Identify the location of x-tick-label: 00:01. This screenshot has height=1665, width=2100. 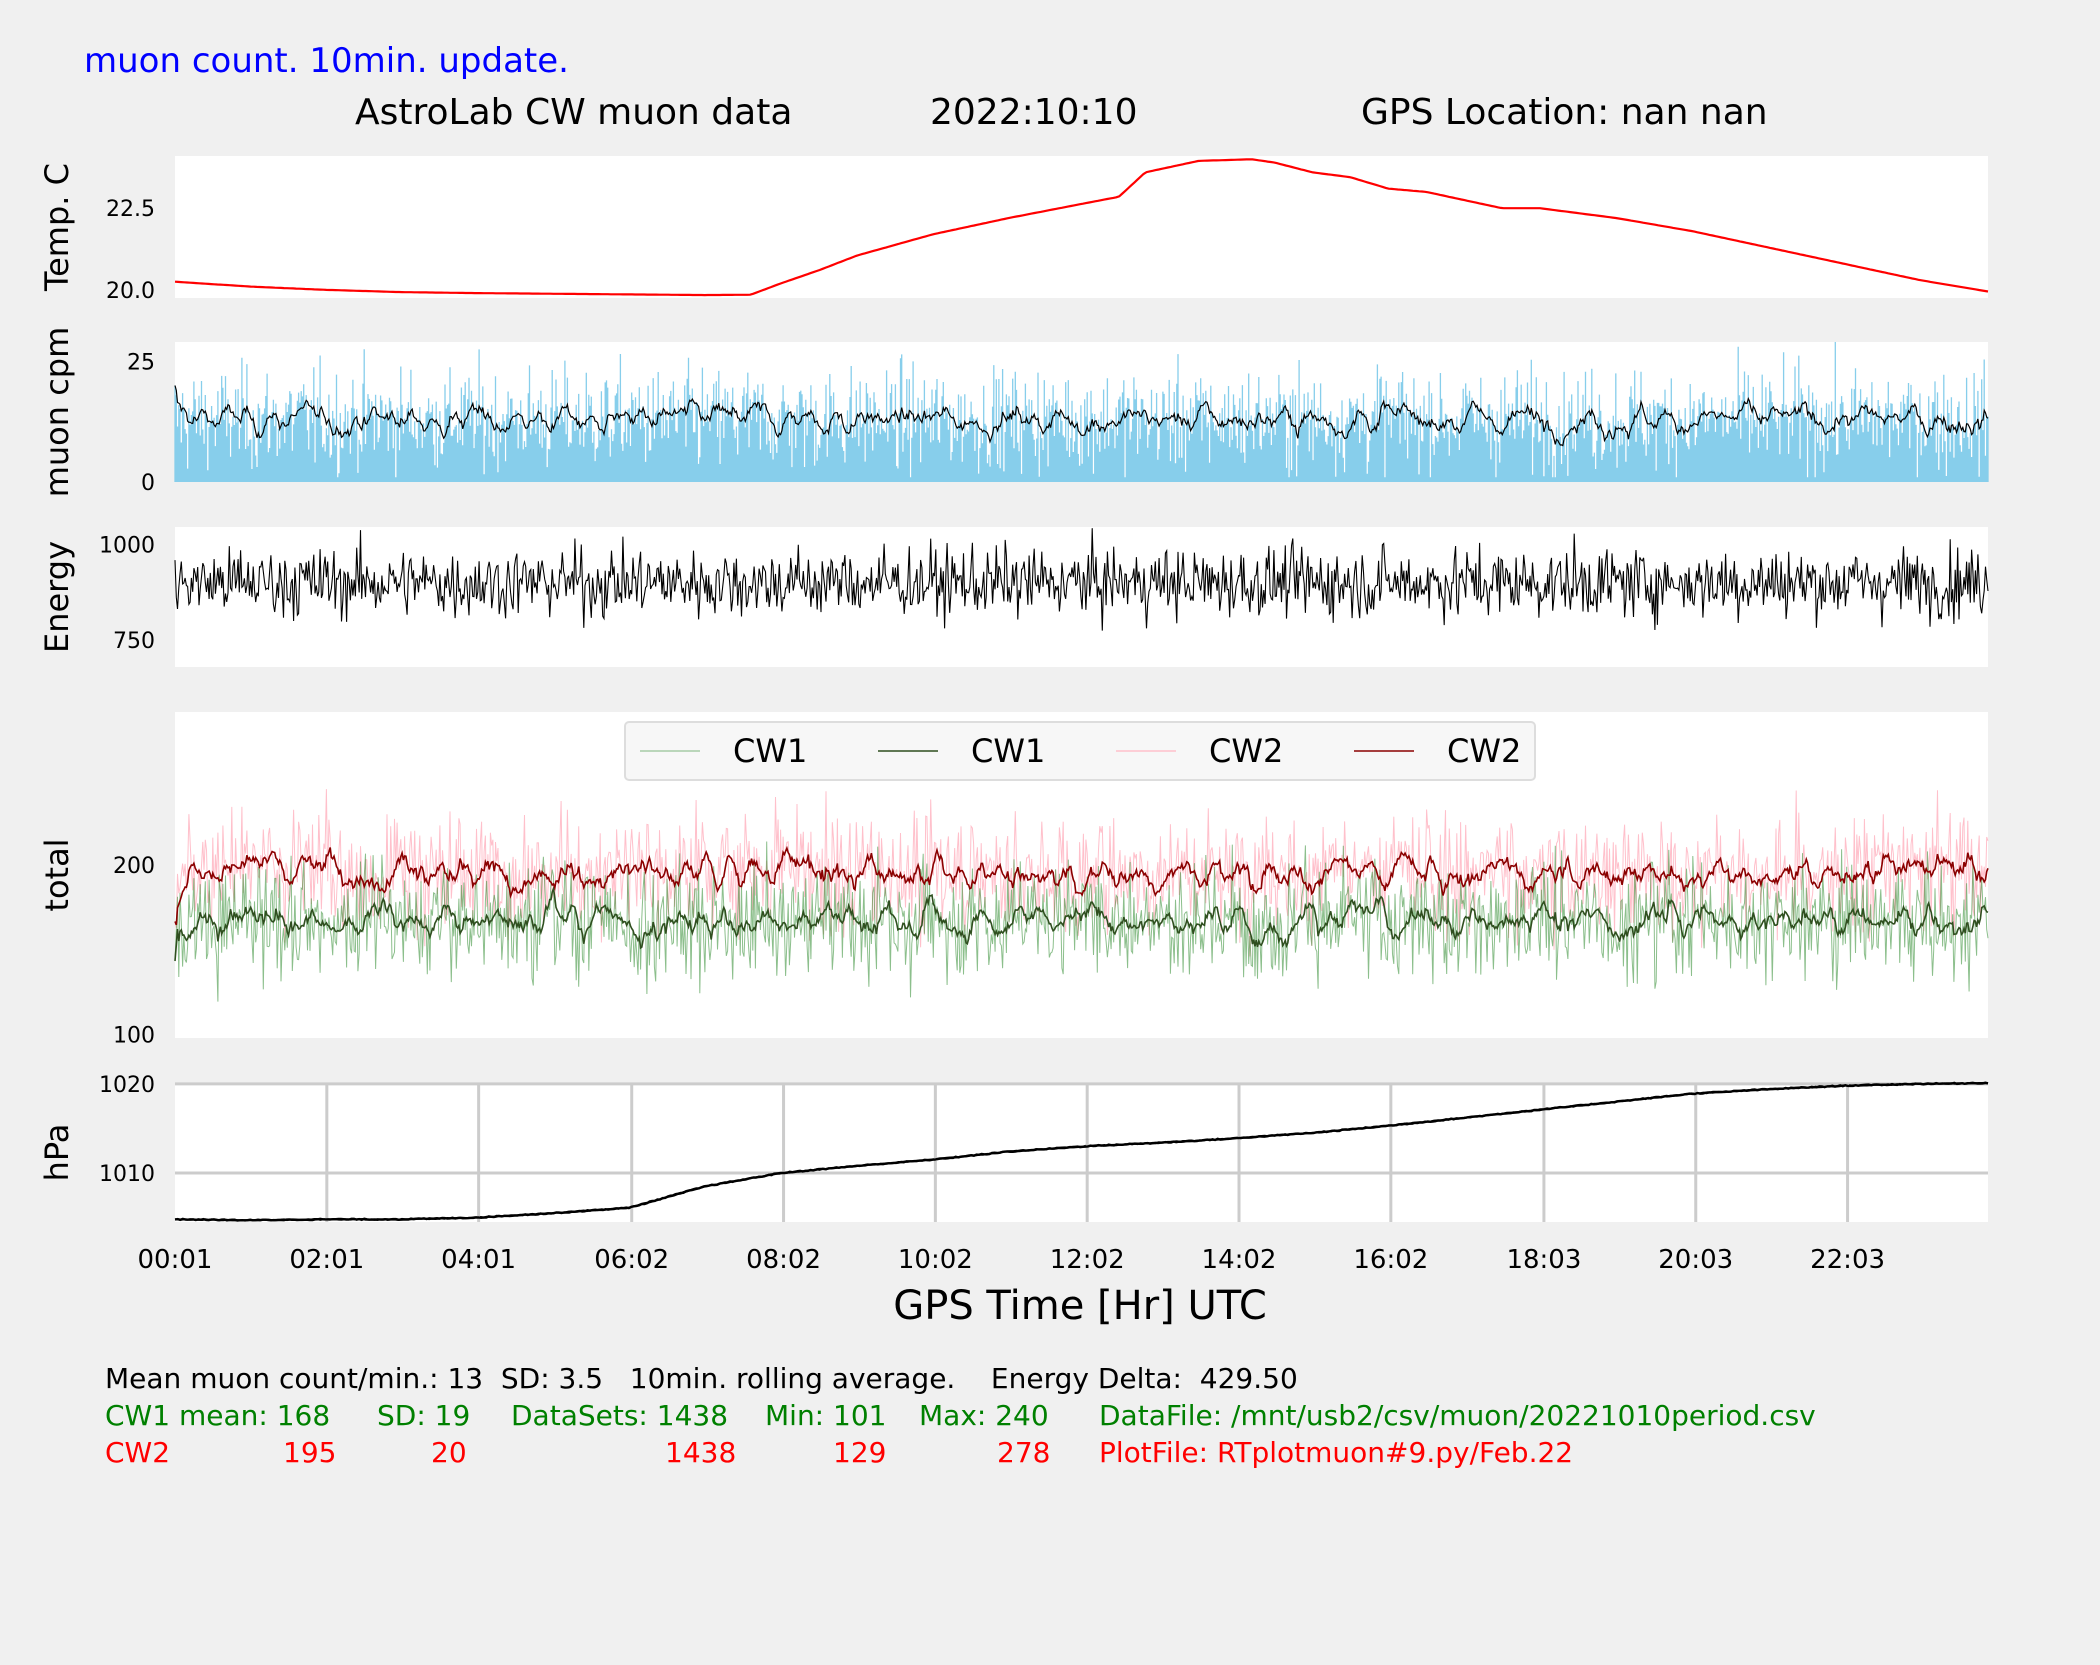
(175, 1260).